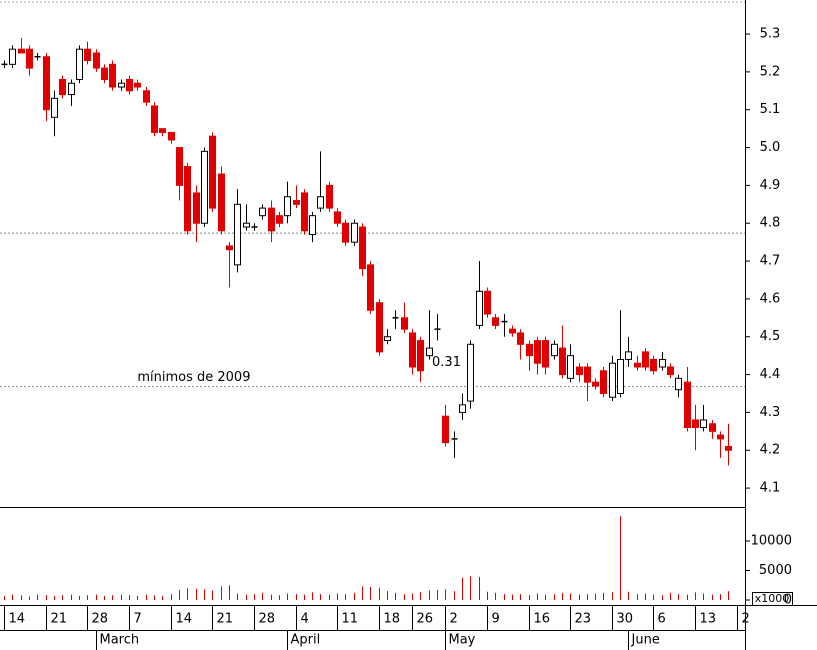 This screenshot has height=650, width=817. What do you see at coordinates (770, 71) in the screenshot?
I see `y-tick-label: 5.2` at bounding box center [770, 71].